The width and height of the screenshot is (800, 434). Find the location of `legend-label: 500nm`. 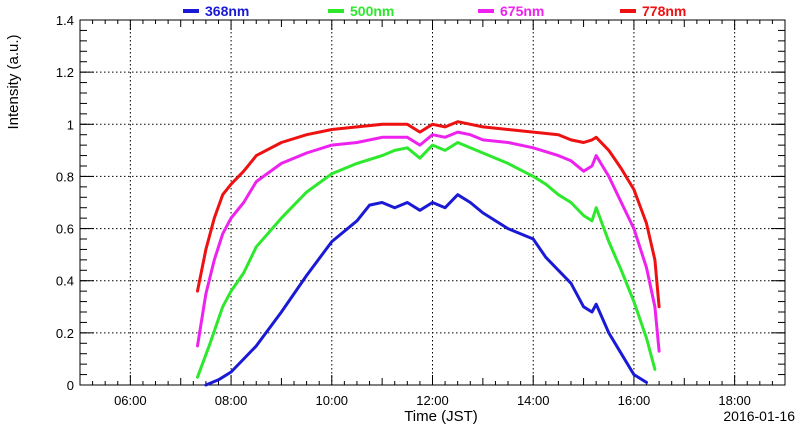

legend-label: 500nm is located at coordinates (372, 11).